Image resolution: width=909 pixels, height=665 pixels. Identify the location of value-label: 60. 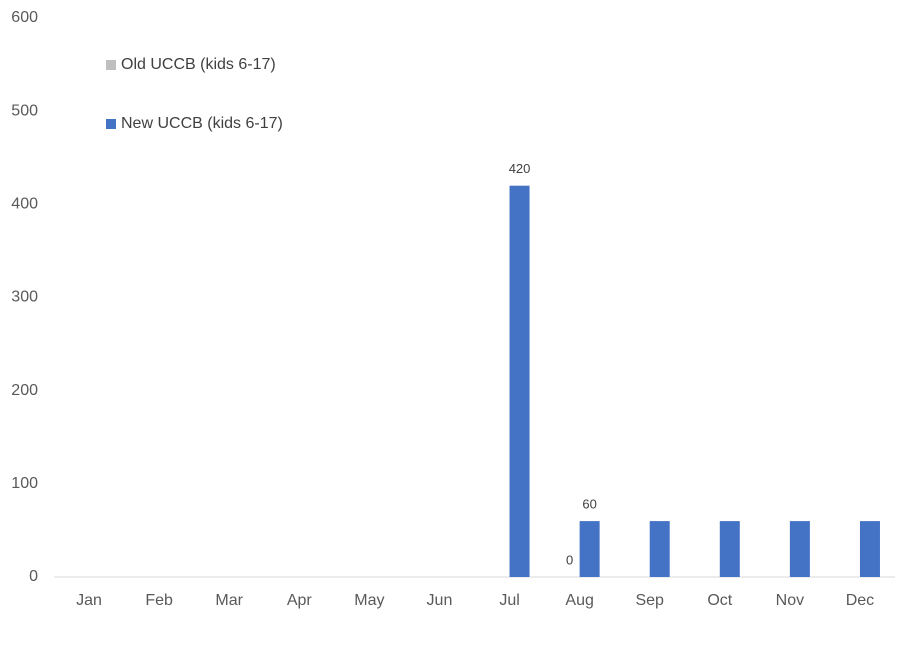
(589, 504).